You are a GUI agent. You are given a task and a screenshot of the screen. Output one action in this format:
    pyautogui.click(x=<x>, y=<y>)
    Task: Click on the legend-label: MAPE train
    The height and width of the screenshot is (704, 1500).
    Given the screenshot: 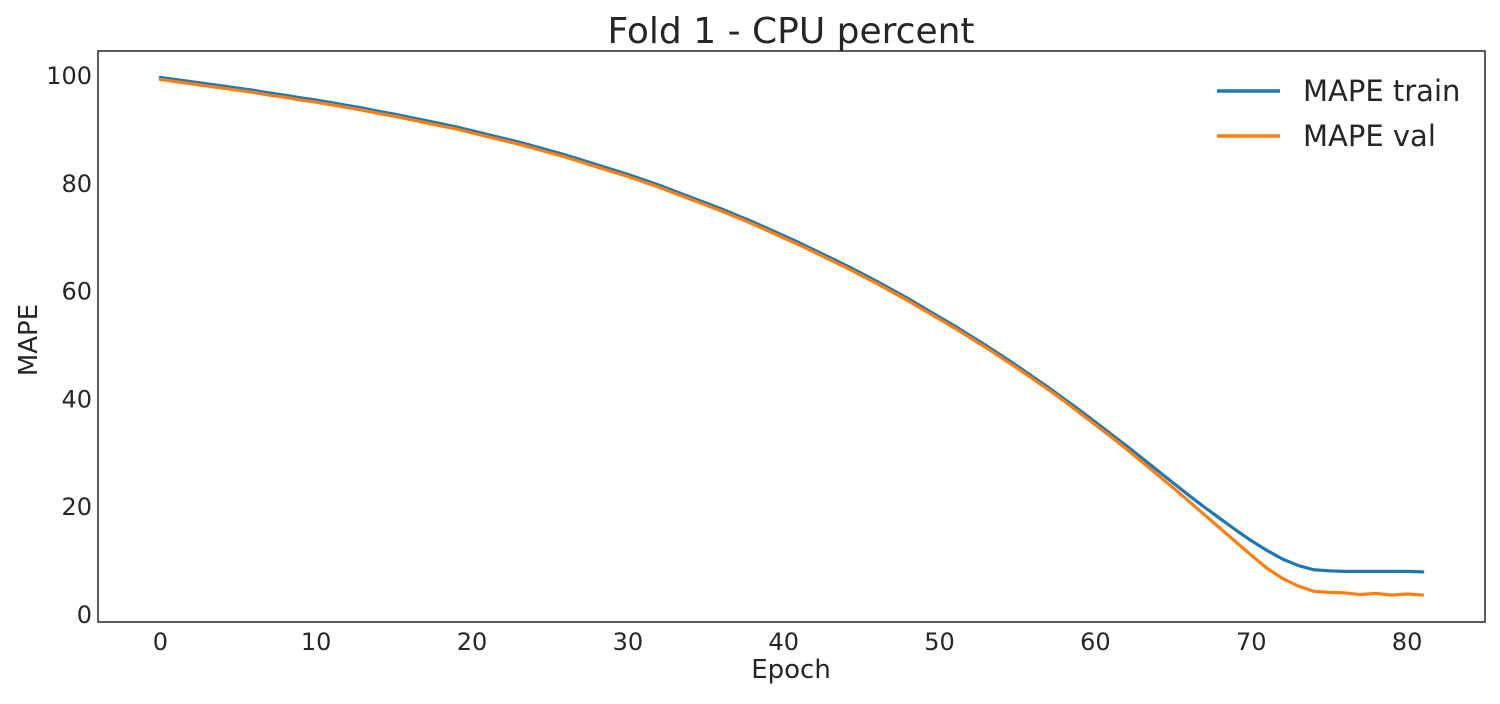 What is the action you would take?
    pyautogui.click(x=1381, y=91)
    